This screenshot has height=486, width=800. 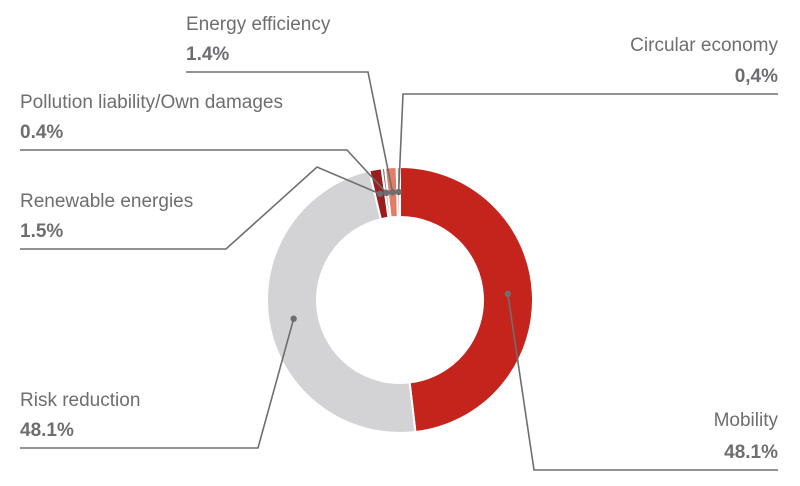 I want to click on leader-mobility, so click(x=642, y=382).